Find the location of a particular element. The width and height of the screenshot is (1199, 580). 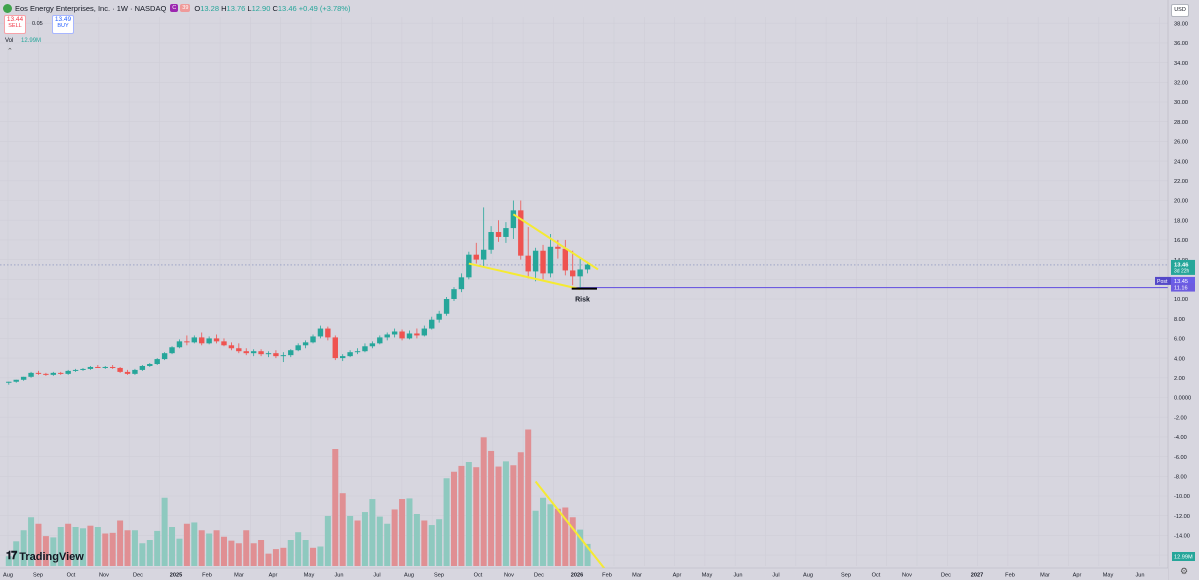

low-value: 12.90 is located at coordinates (261, 8).